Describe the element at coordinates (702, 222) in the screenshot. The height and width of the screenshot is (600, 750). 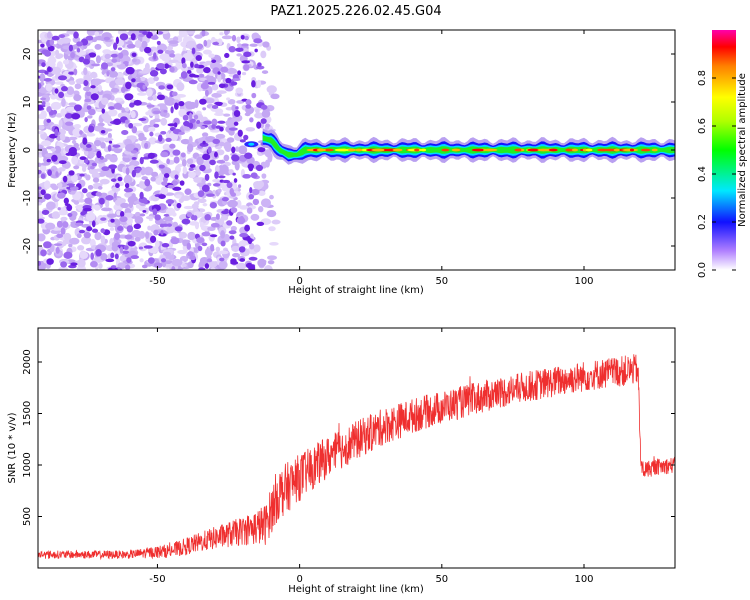
I see `colorbar-tick-label: 0.2` at that location.